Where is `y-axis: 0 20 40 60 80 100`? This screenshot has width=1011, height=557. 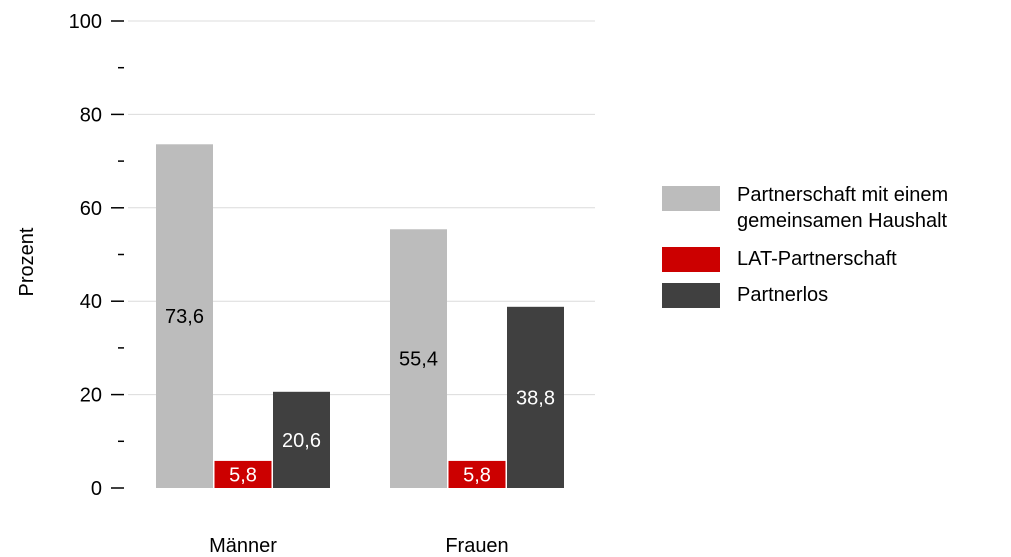
y-axis: 0 20 40 60 80 100 is located at coordinates (96, 255).